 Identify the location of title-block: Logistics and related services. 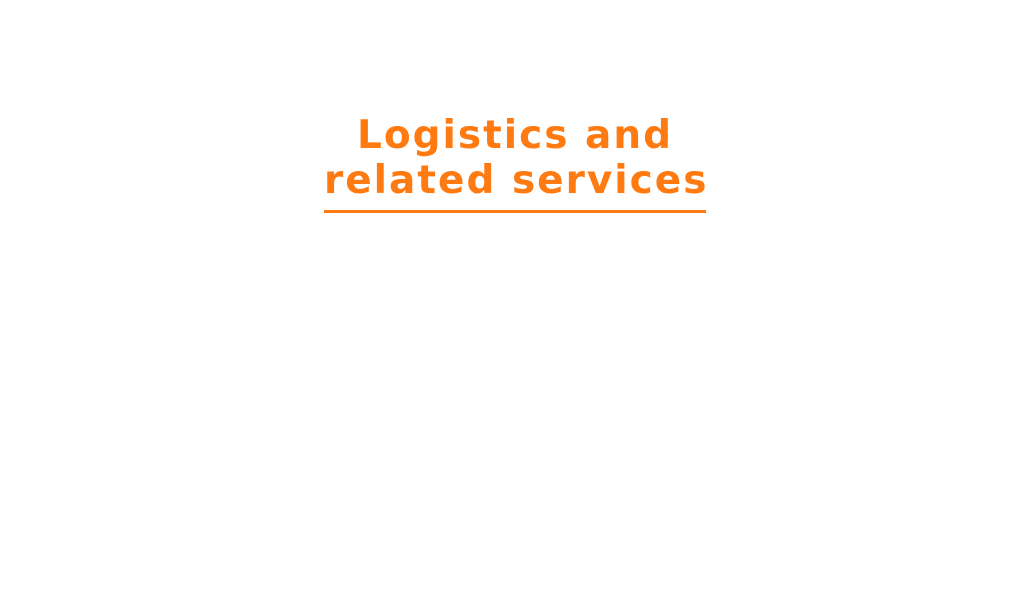
(515, 163).